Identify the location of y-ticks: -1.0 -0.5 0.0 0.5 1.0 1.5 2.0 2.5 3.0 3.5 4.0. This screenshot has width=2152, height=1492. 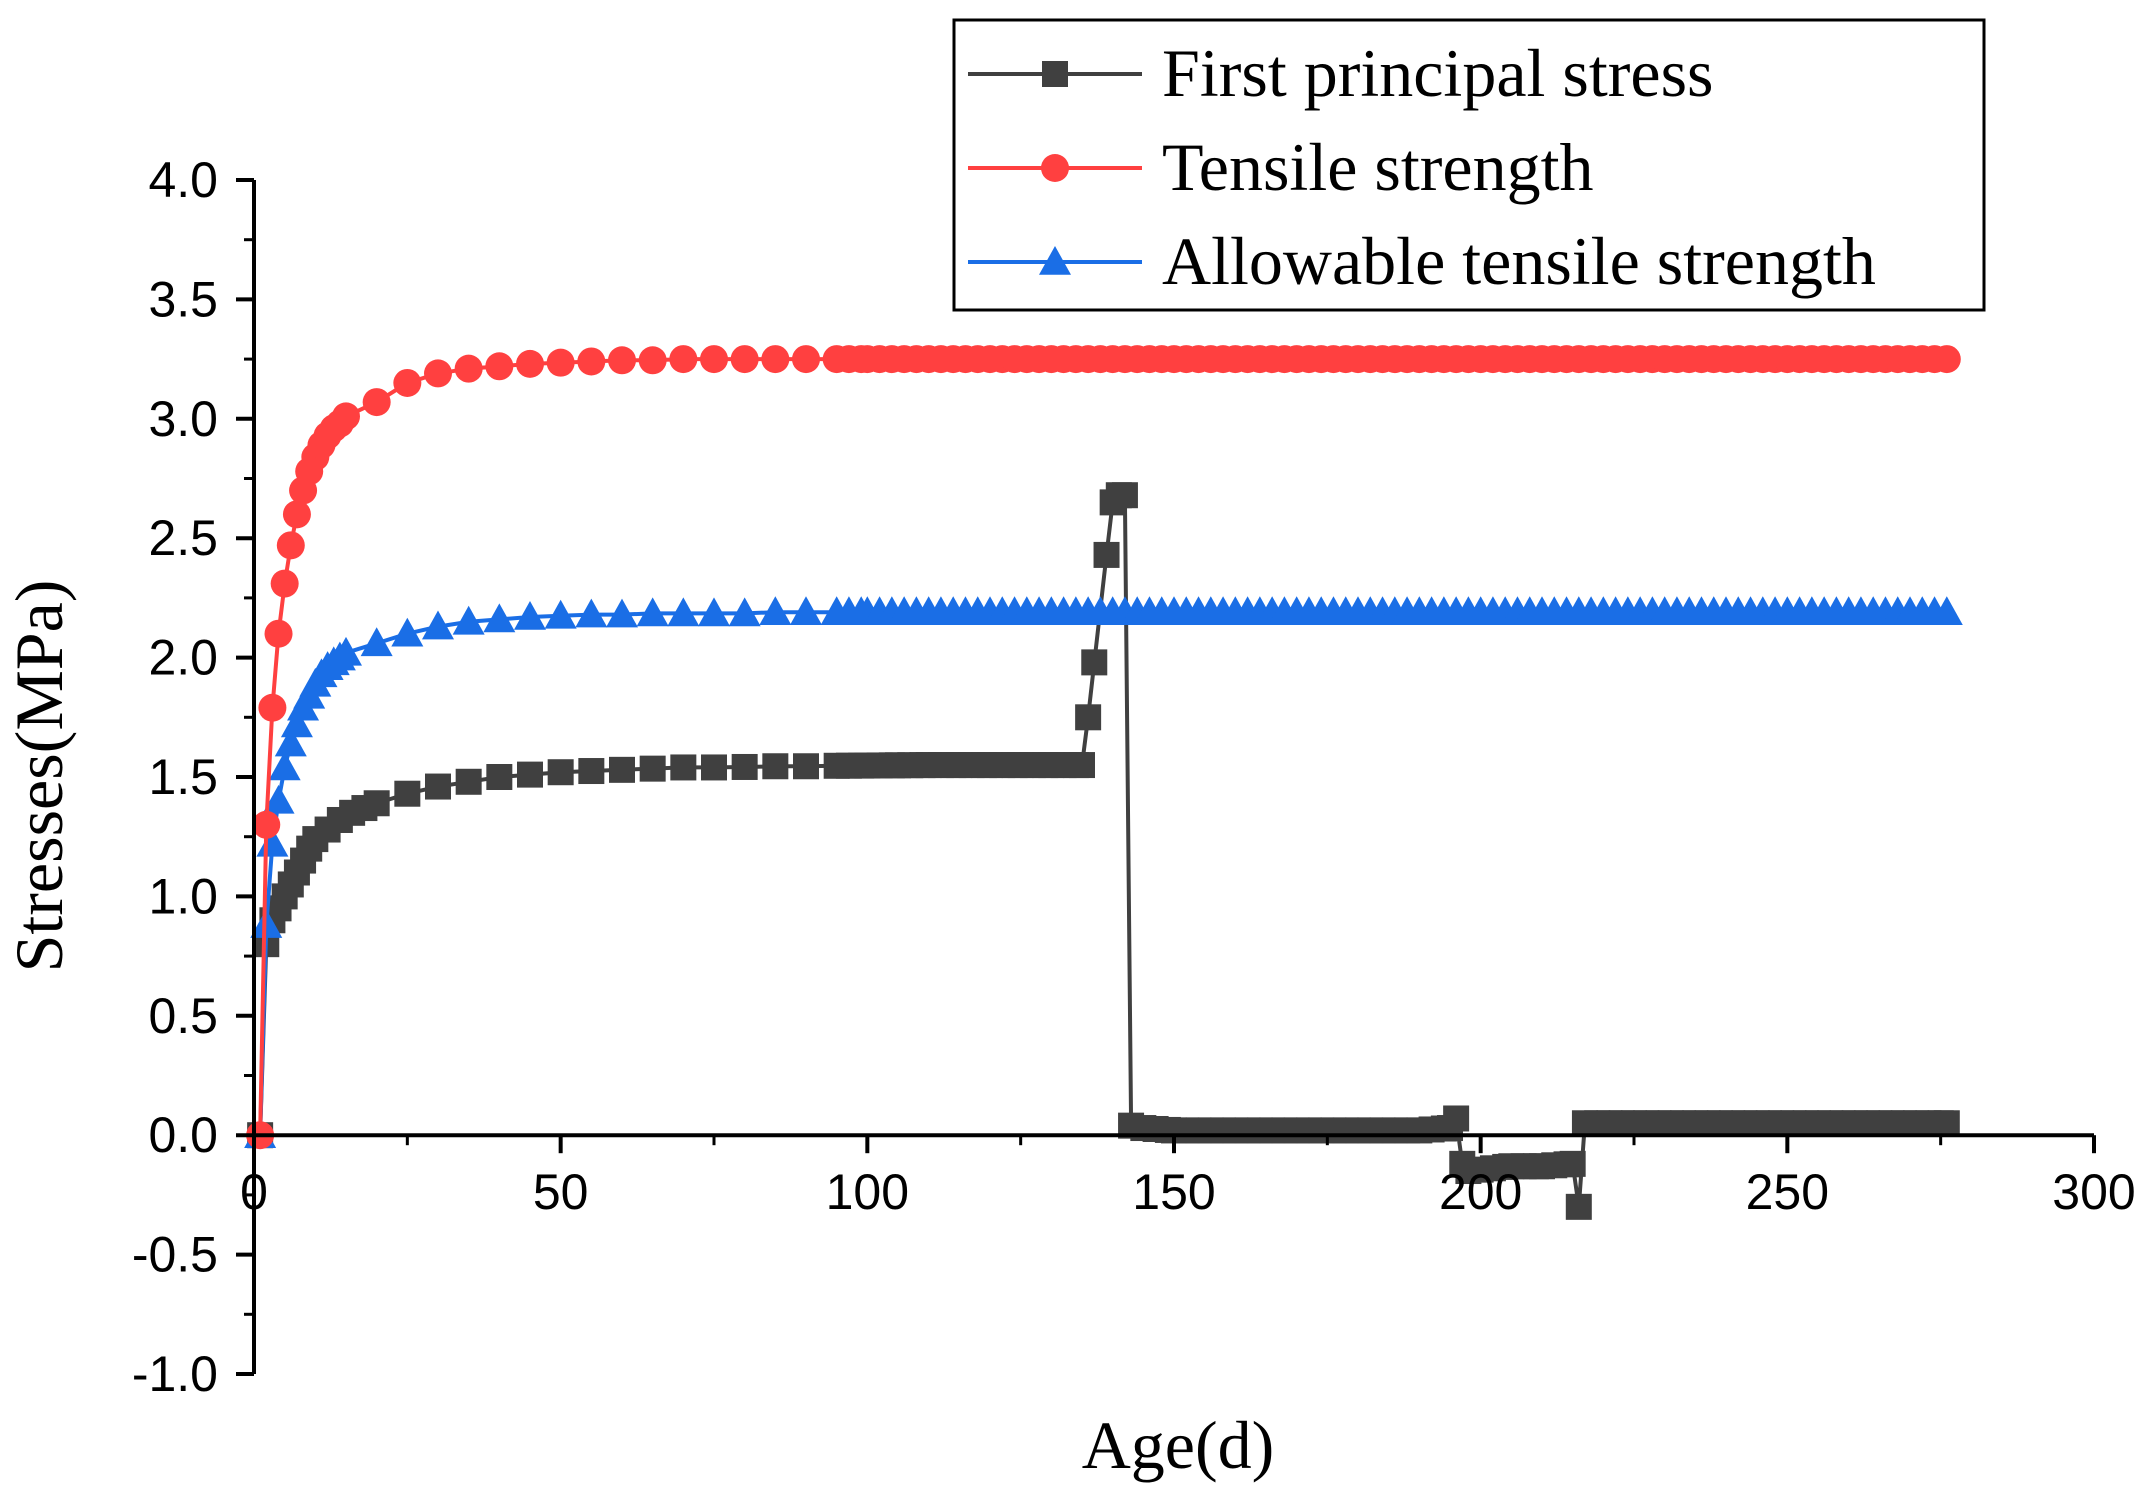
(193, 777).